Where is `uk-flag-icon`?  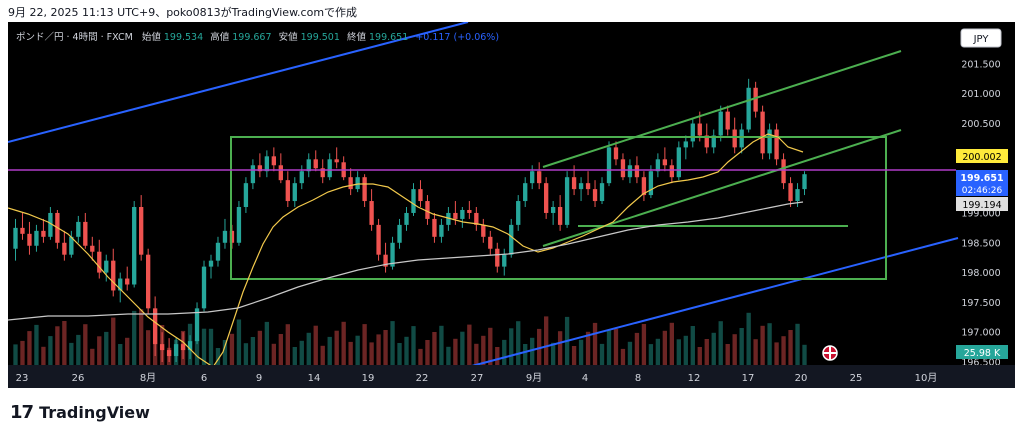
uk-flag-icon is located at coordinates (830, 353).